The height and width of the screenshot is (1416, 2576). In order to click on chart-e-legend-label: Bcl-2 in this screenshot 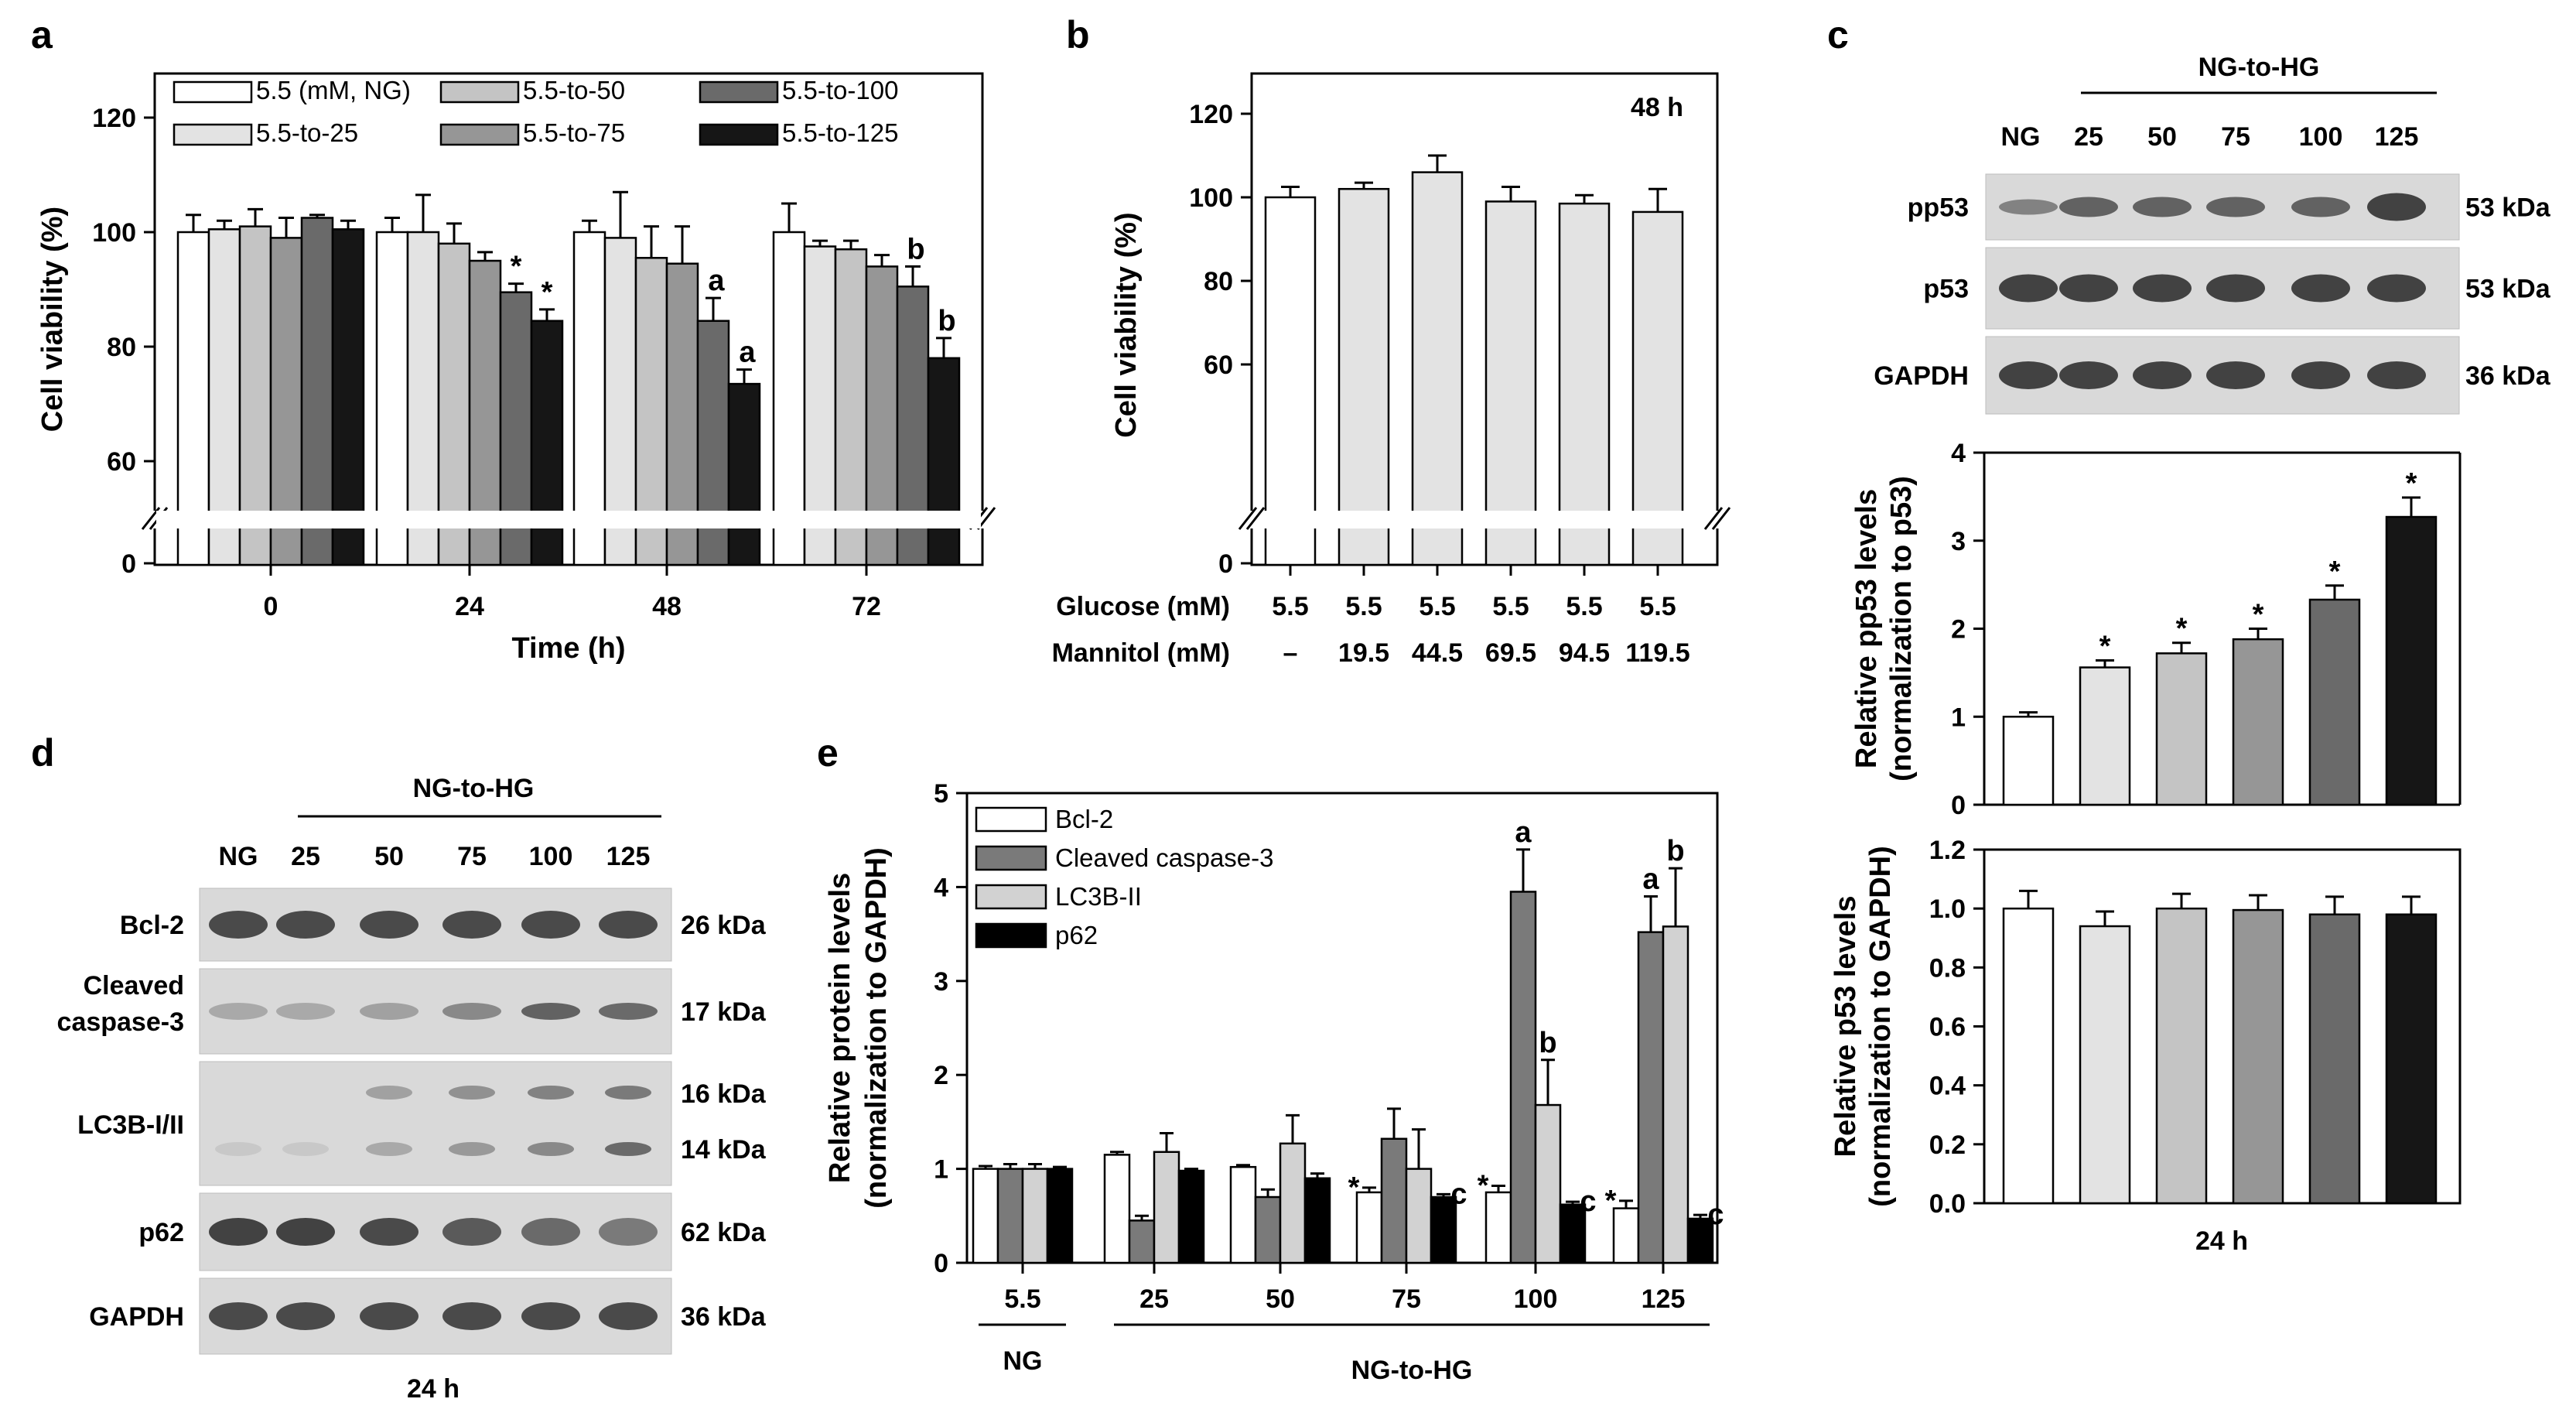, I will do `click(1084, 819)`.